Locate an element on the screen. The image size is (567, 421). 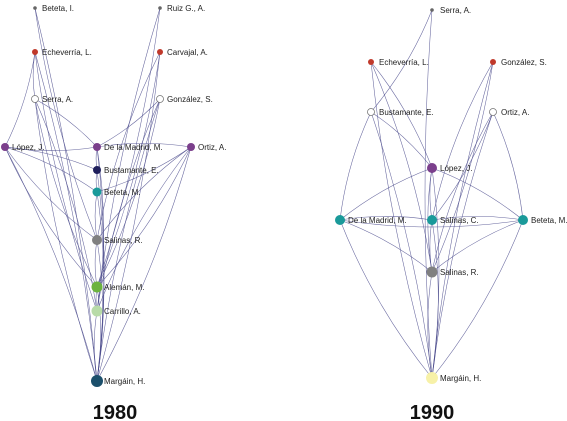
edge-ortiz-salinas_r is located at coordinates (462, 192).